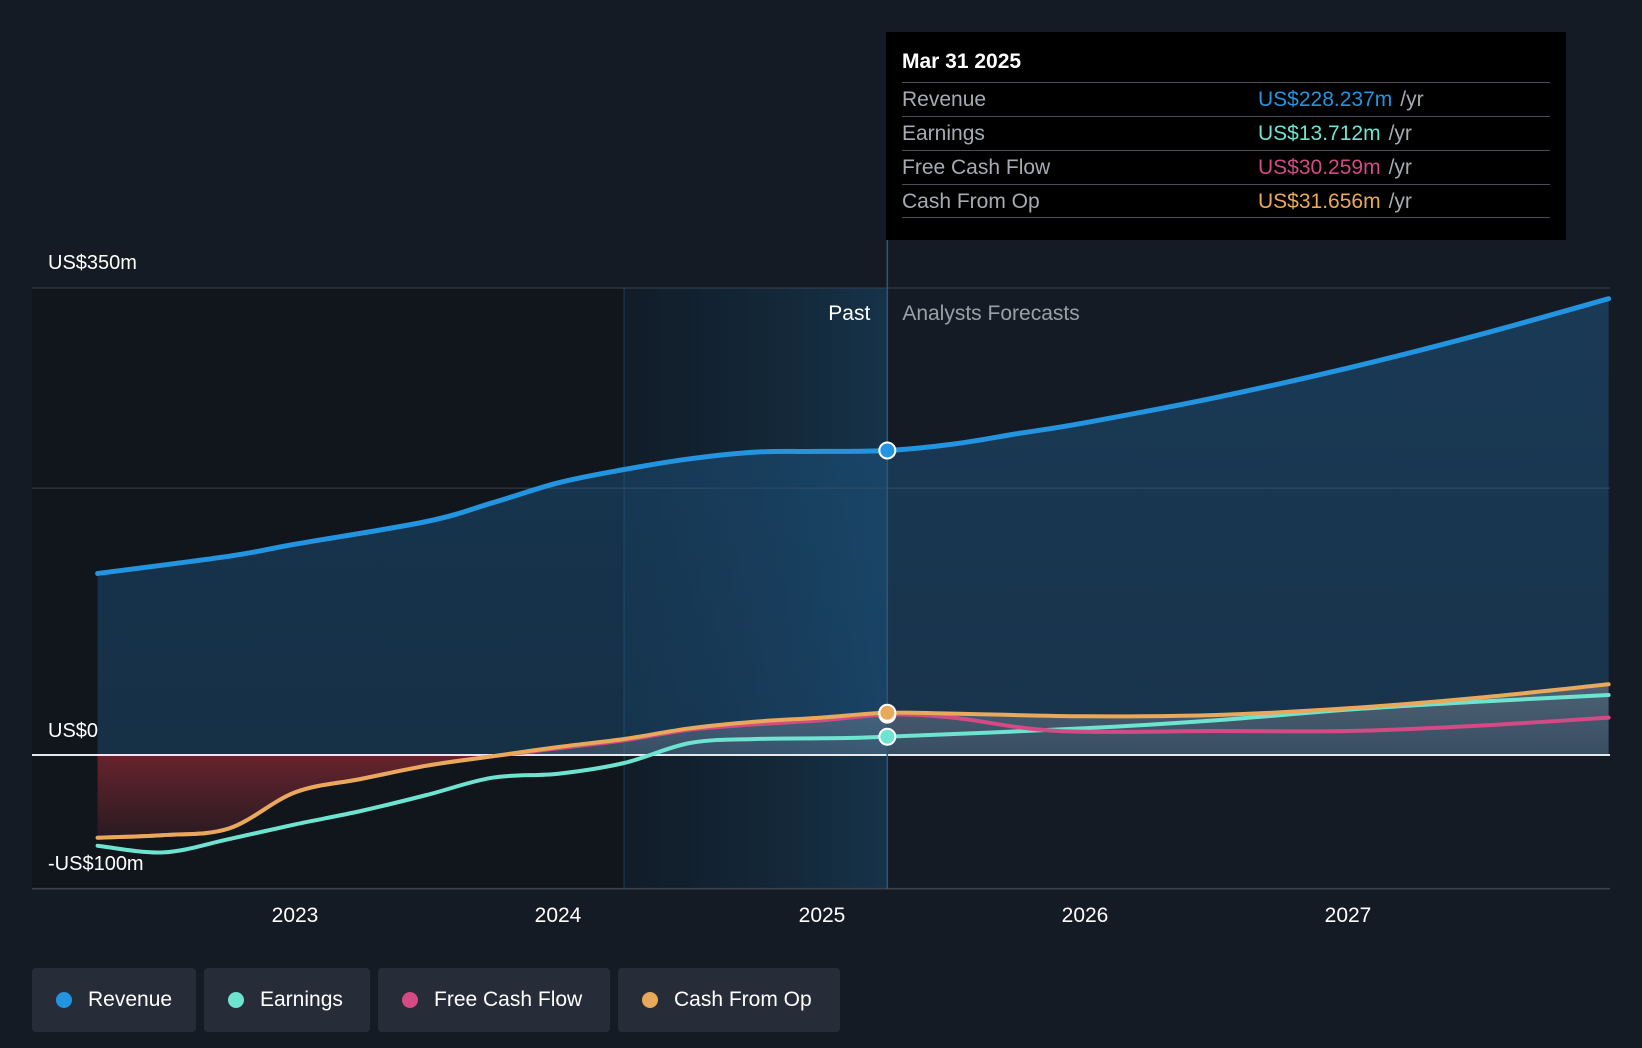  What do you see at coordinates (295, 915) in the screenshot?
I see `x-tick-label: 2023` at bounding box center [295, 915].